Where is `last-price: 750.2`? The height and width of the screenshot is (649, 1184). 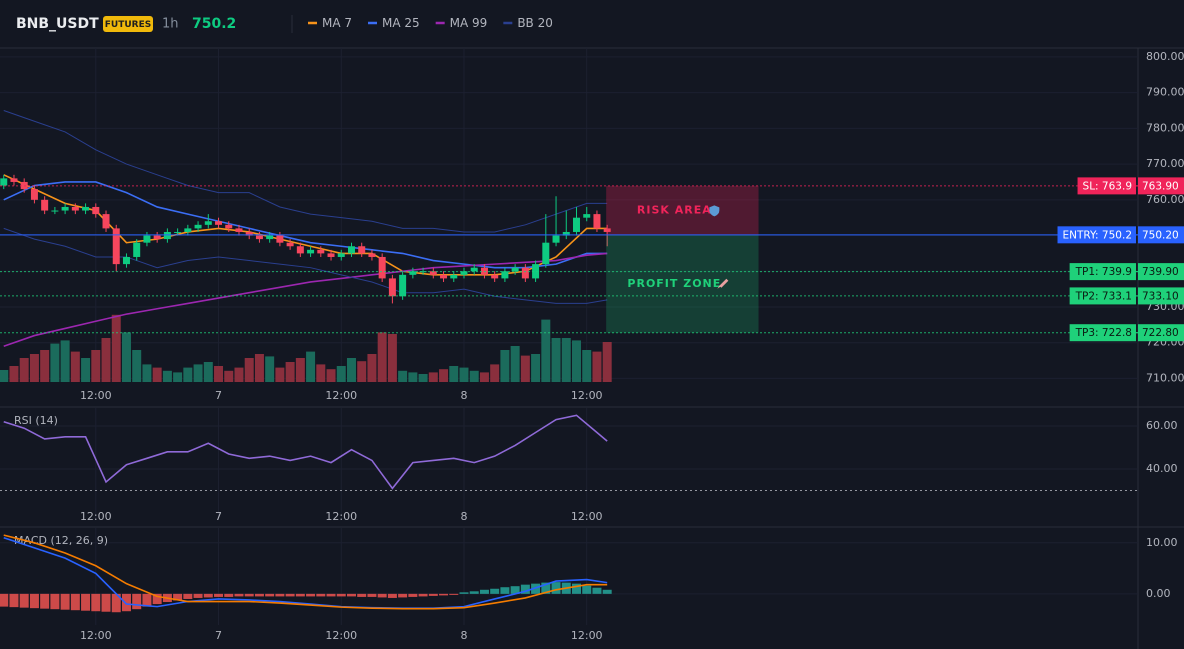
last-price: 750.2 is located at coordinates (214, 24).